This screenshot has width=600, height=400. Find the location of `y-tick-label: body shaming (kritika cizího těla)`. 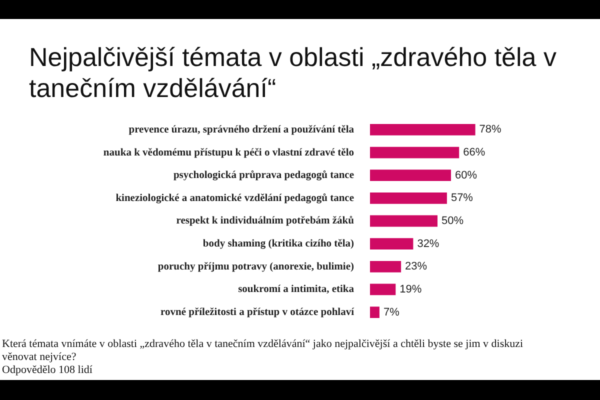

y-tick-label: body shaming (kritika cizího těla) is located at coordinates (278, 244).